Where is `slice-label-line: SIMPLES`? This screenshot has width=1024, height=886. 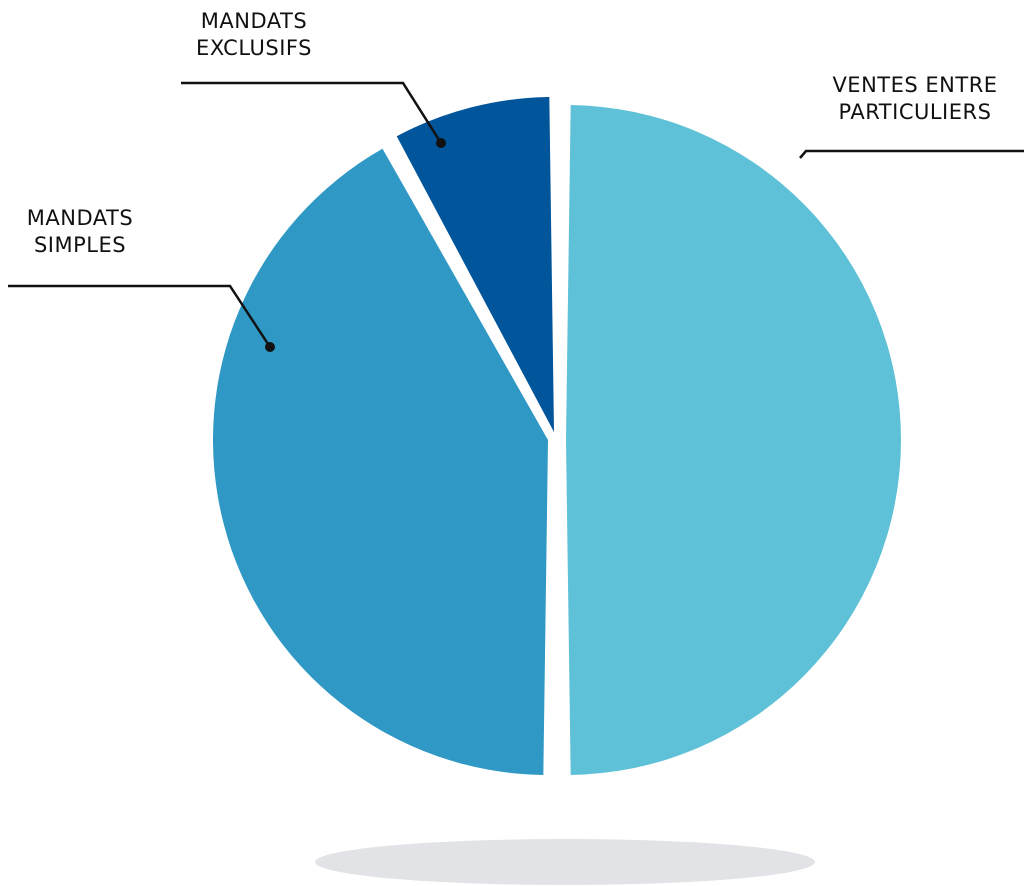
slice-label-line: SIMPLES is located at coordinates (80, 245).